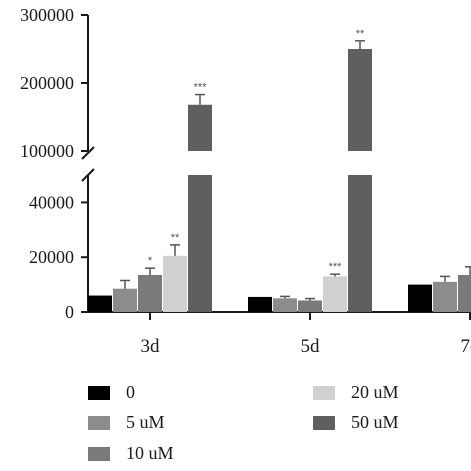 The image size is (471, 471). What do you see at coordinates (311, 346) in the screenshot?
I see `x-tick-label: 5d` at bounding box center [311, 346].